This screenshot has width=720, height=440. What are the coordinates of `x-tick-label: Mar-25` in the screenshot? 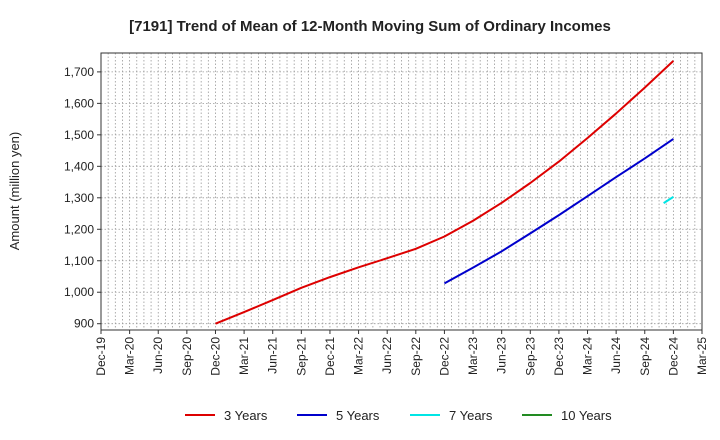 It's located at (702, 356).